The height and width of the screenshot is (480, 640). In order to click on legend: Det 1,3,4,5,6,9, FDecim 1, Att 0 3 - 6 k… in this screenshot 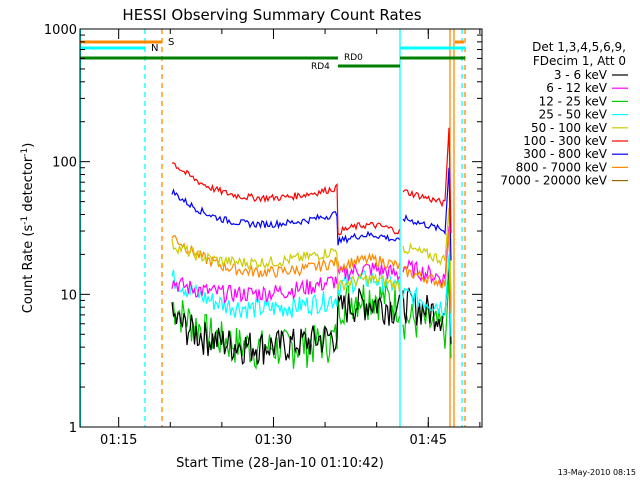, I will do `click(564, 114)`.